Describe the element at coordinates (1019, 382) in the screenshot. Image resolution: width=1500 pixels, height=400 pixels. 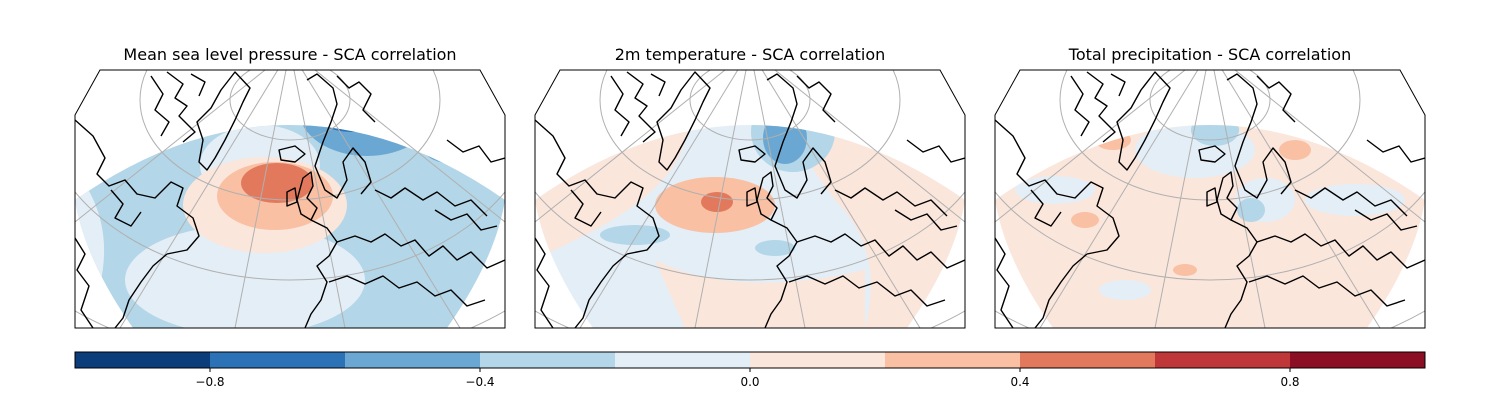
I see `colorbar-tick-label: 0.4` at that location.